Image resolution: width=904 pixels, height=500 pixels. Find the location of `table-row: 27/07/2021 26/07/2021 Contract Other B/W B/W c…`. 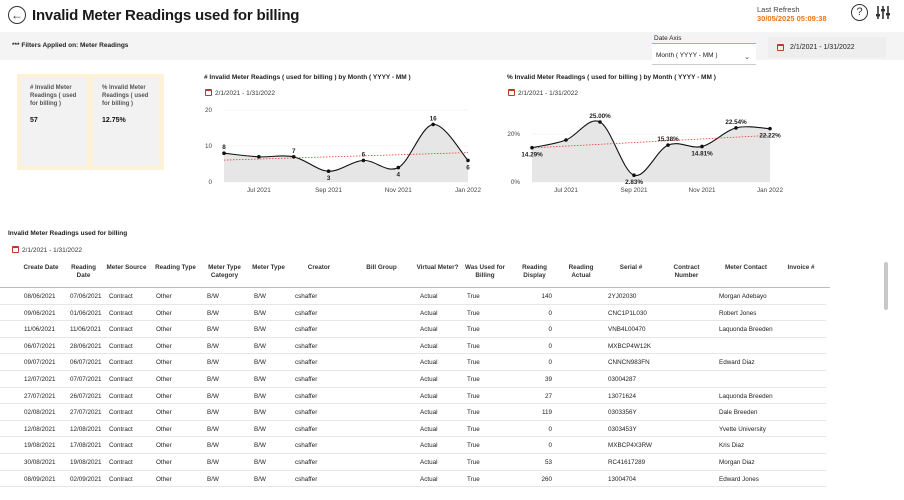

table-row: 27/07/2021 26/07/2021 Contract Other B/W B/W c… is located at coordinates (413, 396).